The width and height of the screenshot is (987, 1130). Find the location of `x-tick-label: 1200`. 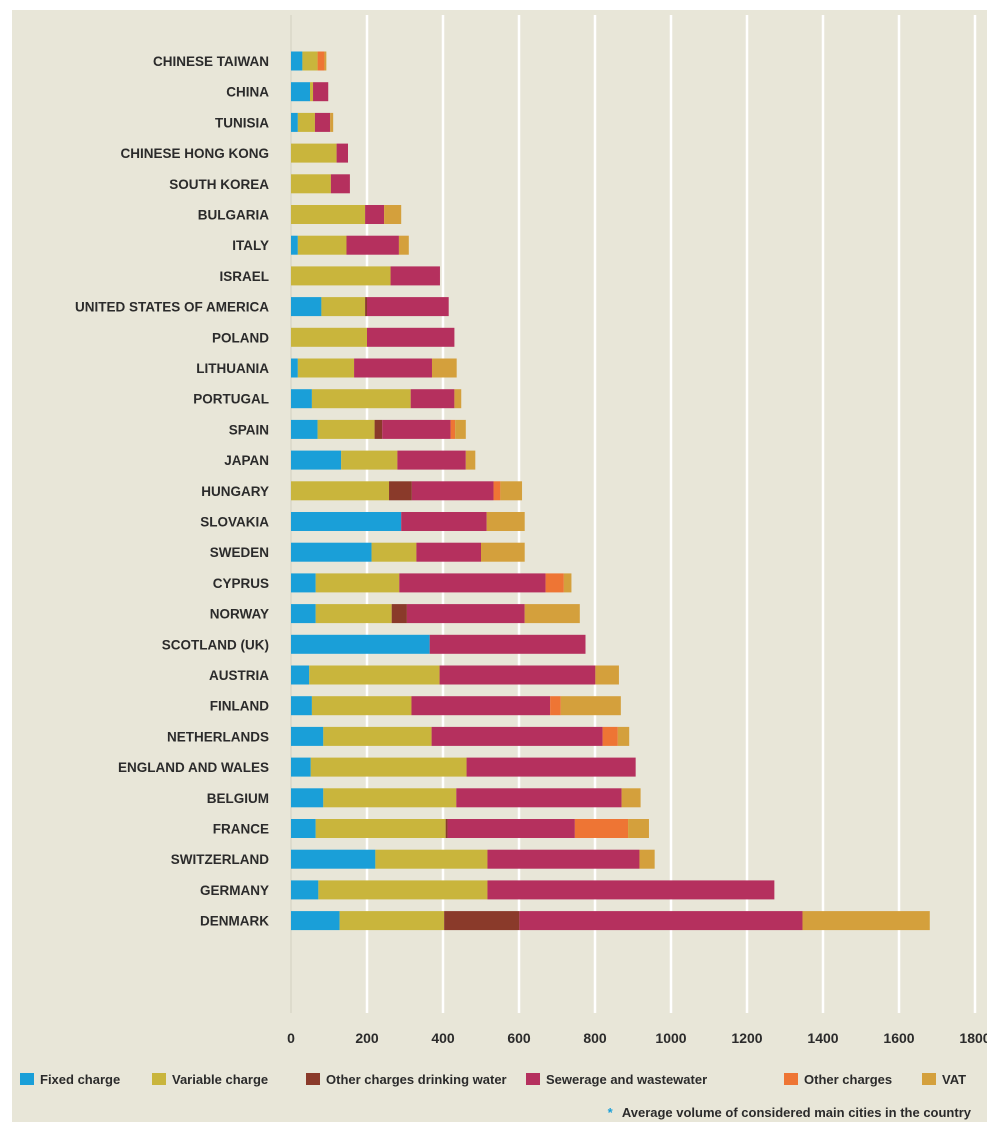

x-tick-label: 1200 is located at coordinates (746, 1038).